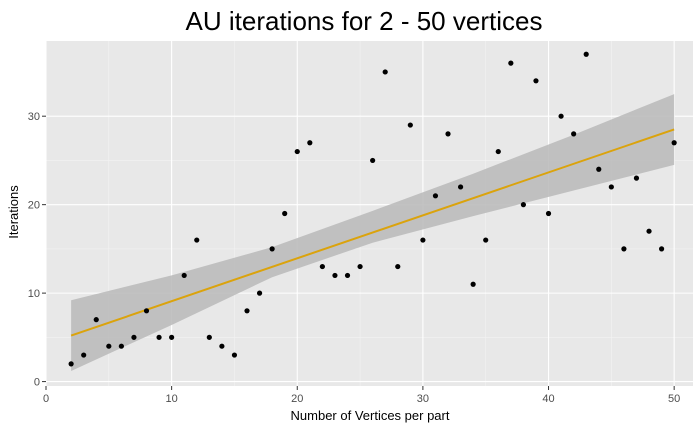 The image size is (700, 432). What do you see at coordinates (370, 415) in the screenshot?
I see `x-axis-label: Number of Vertices per part` at bounding box center [370, 415].